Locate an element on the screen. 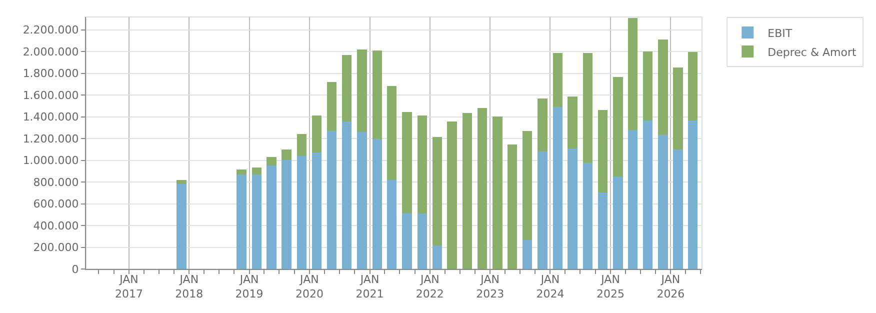 The image size is (876, 313). y-tick-label: 1.400.000 is located at coordinates (50, 117).